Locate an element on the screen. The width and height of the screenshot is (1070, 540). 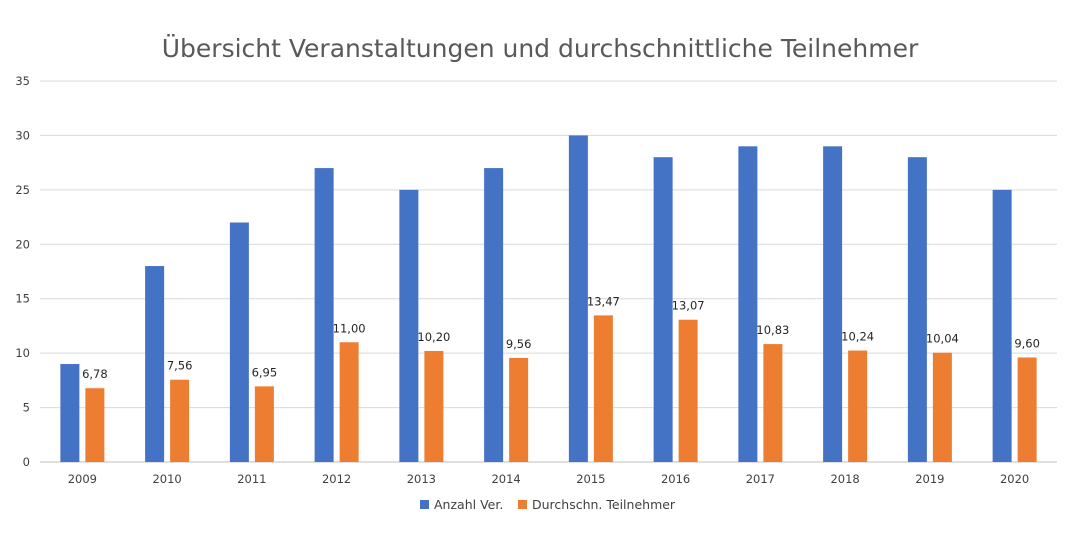
legend-label: Anzahl Ver. is located at coordinates (468, 504).